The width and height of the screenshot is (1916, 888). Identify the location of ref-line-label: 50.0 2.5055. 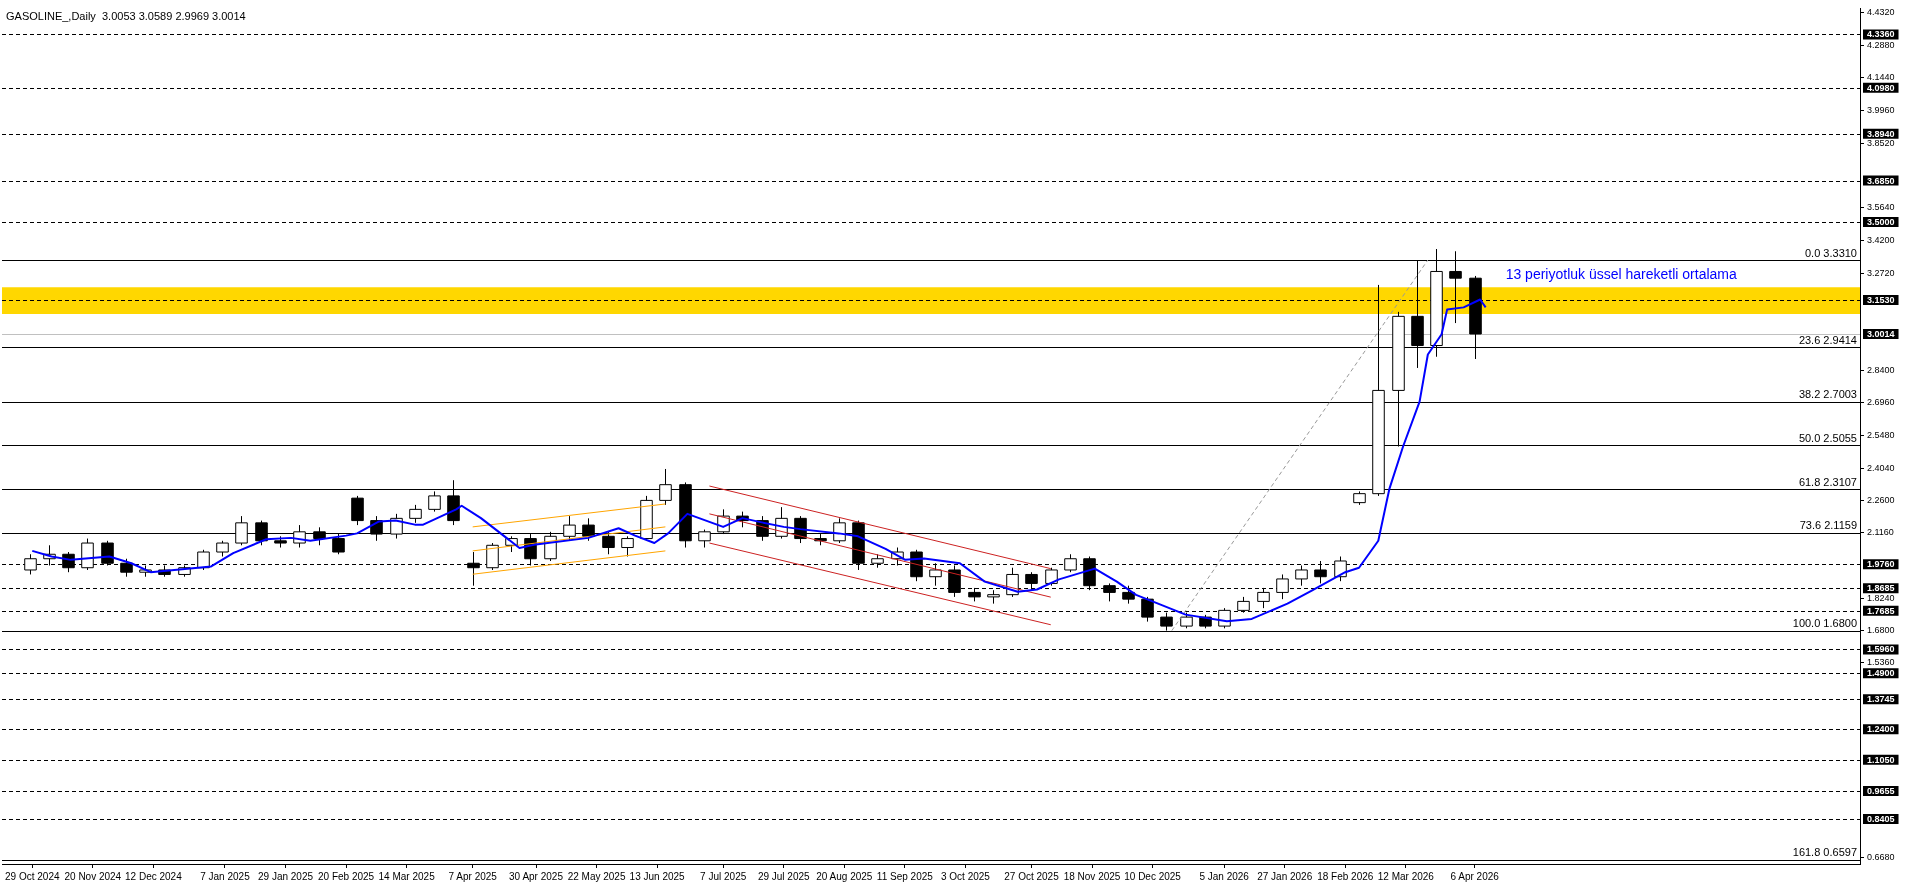
(1827, 437).